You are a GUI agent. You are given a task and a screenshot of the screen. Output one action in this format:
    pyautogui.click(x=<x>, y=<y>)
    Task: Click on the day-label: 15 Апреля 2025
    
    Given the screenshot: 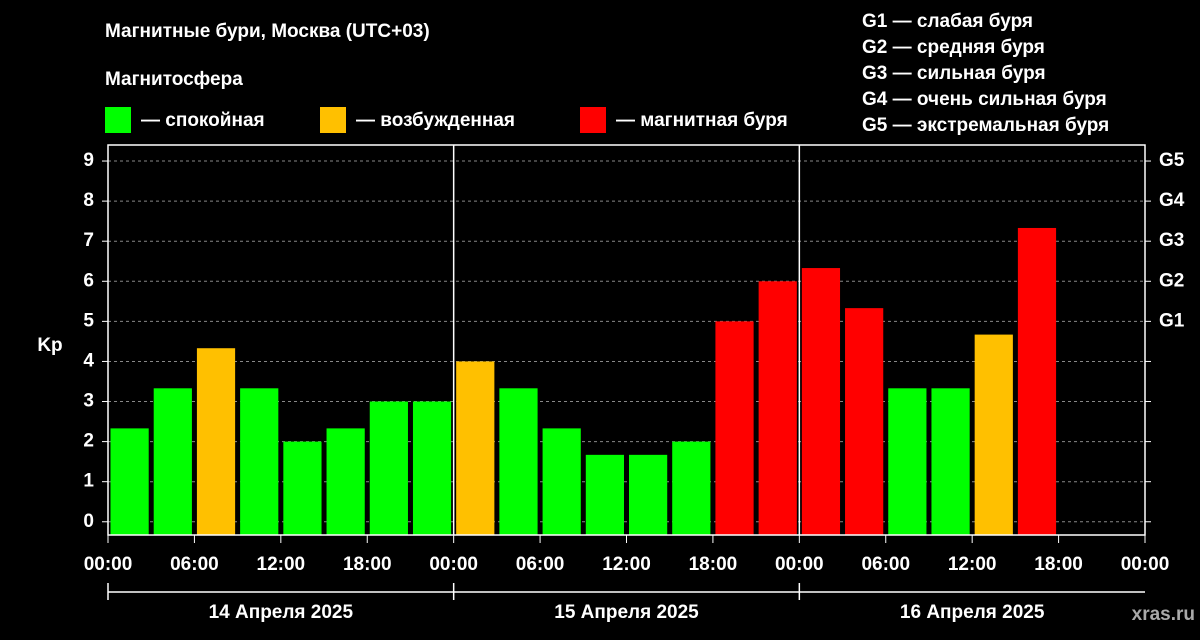 What is the action you would take?
    pyautogui.click(x=626, y=612)
    